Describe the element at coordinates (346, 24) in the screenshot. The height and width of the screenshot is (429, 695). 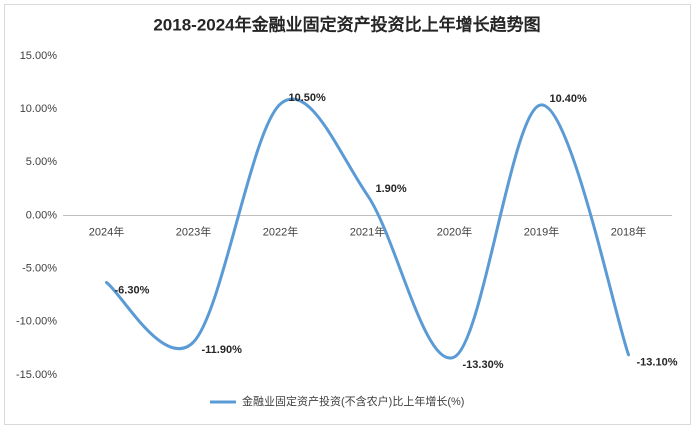
I see `chart-title: 2018-2024年金融业固定资产投资比上年增长趋势图` at that location.